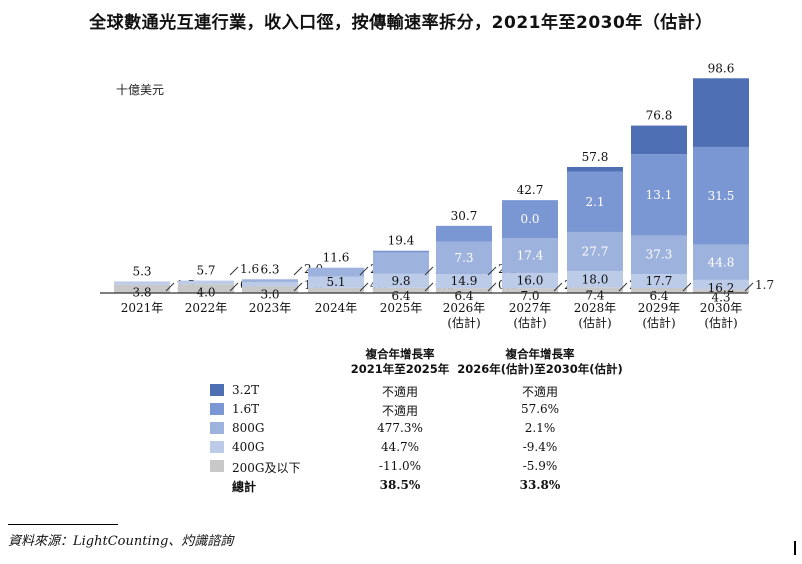 This screenshot has height=564, width=802. Describe the element at coordinates (595, 308) in the screenshot. I see `x-tick-label: 2028年` at that location.